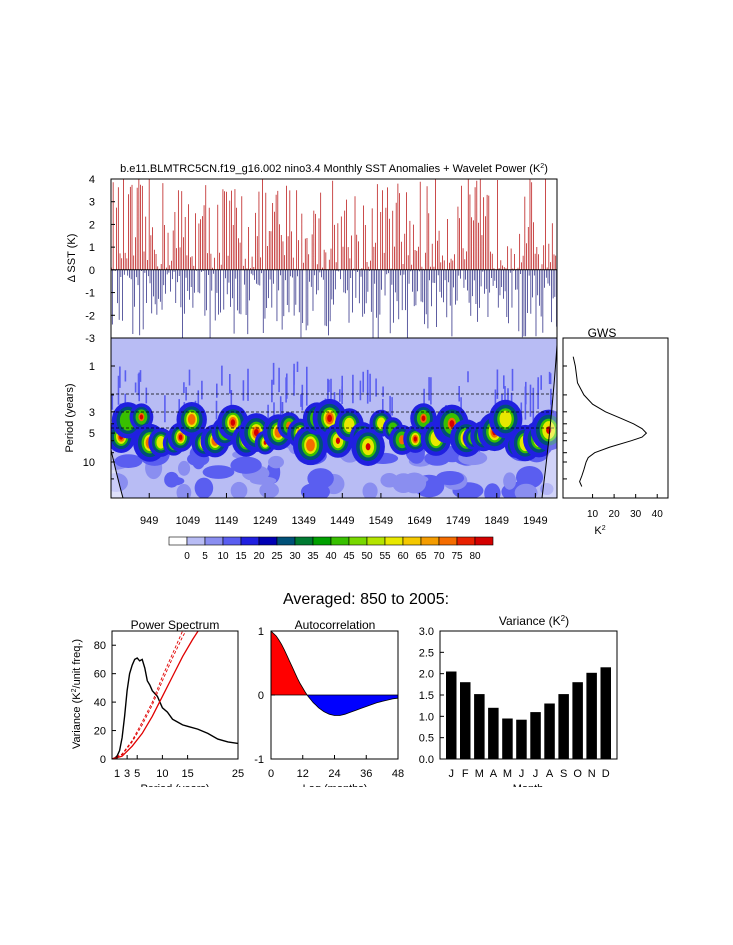  Describe the element at coordinates (563, 774) in the screenshot. I see `monthly-variance-x-tick-label: S` at that location.